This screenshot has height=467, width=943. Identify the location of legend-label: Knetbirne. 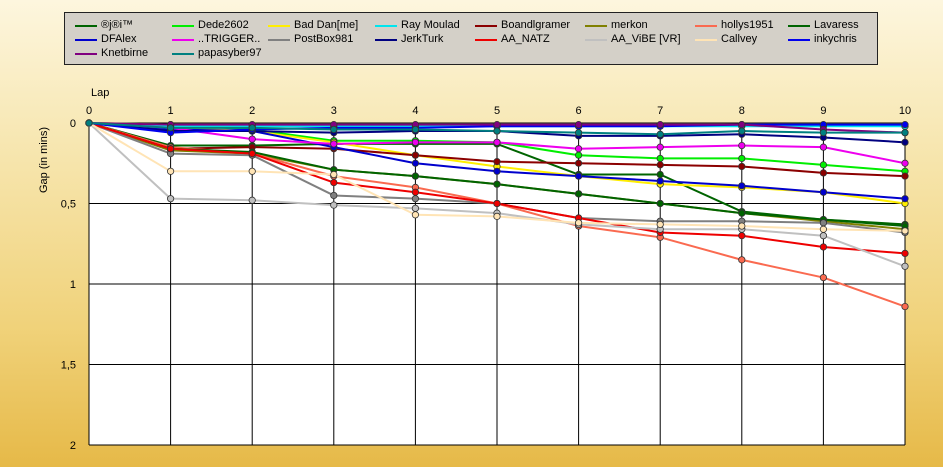
(125, 53).